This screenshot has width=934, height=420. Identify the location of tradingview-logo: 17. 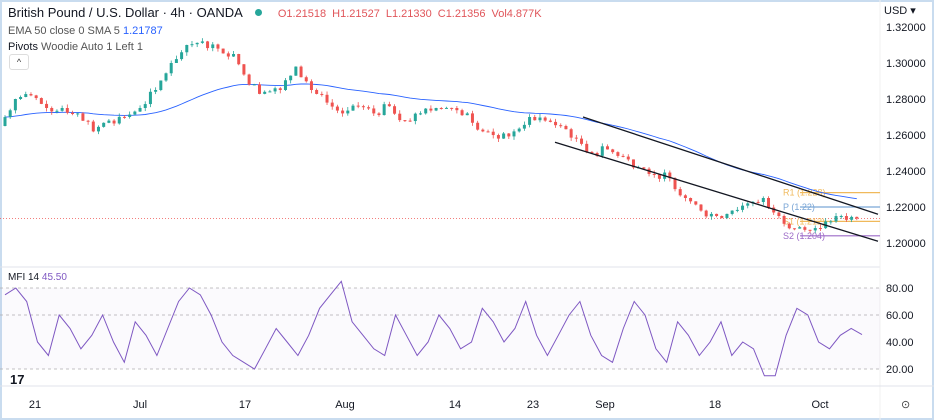
(17, 379).